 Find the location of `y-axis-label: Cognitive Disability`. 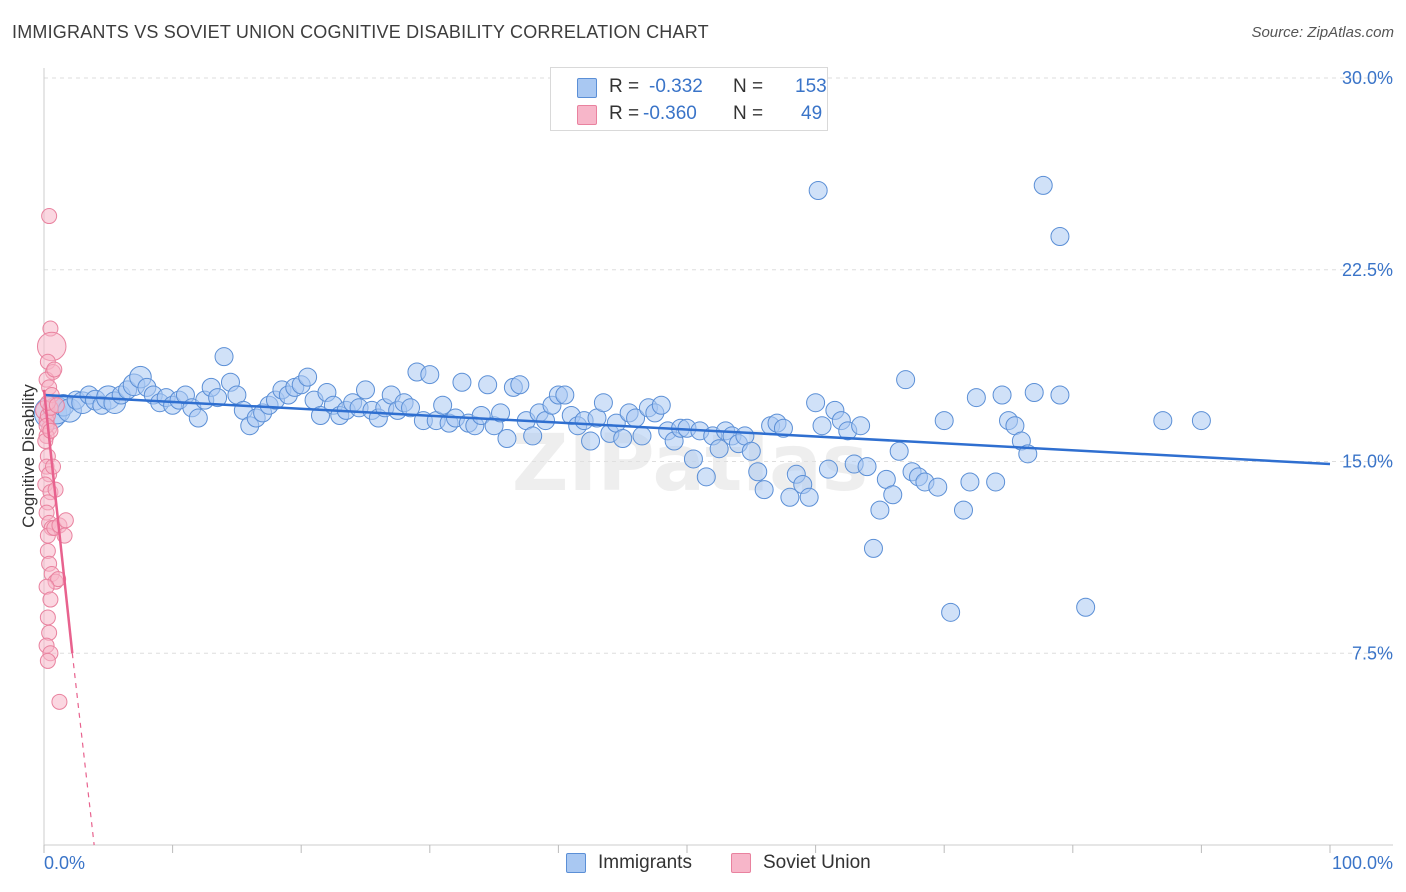

y-axis-label: Cognitive Disability is located at coordinates (28, 456).